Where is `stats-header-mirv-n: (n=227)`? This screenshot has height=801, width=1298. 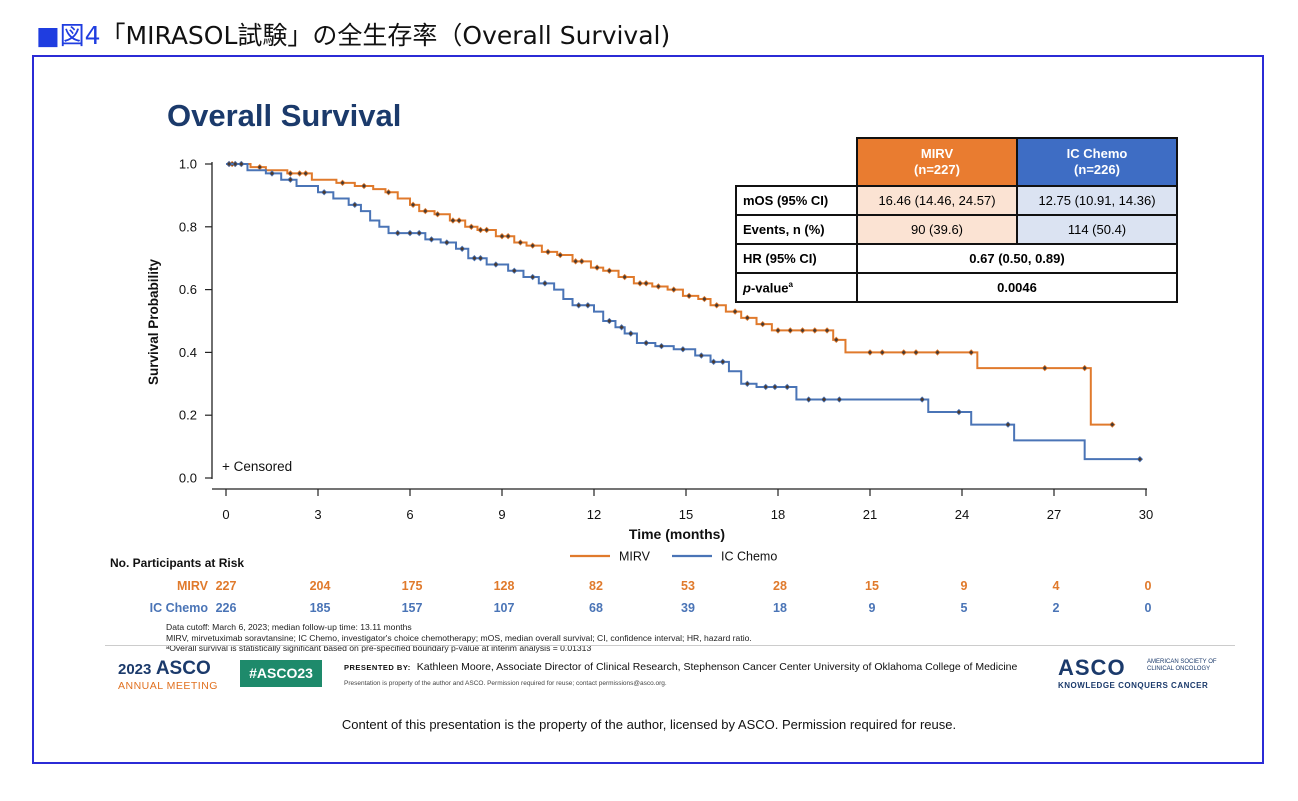
stats-header-mirv-n: (n=227) is located at coordinates (937, 169).